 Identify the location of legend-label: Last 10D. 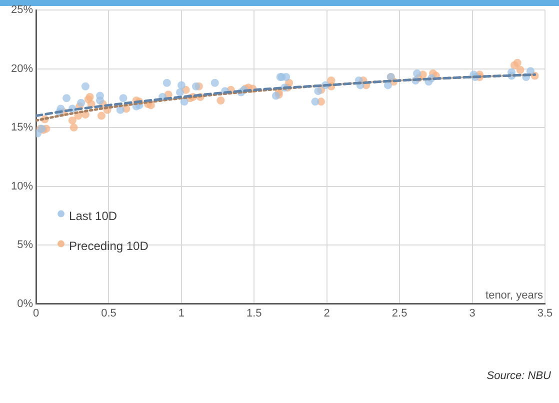
(93, 216).